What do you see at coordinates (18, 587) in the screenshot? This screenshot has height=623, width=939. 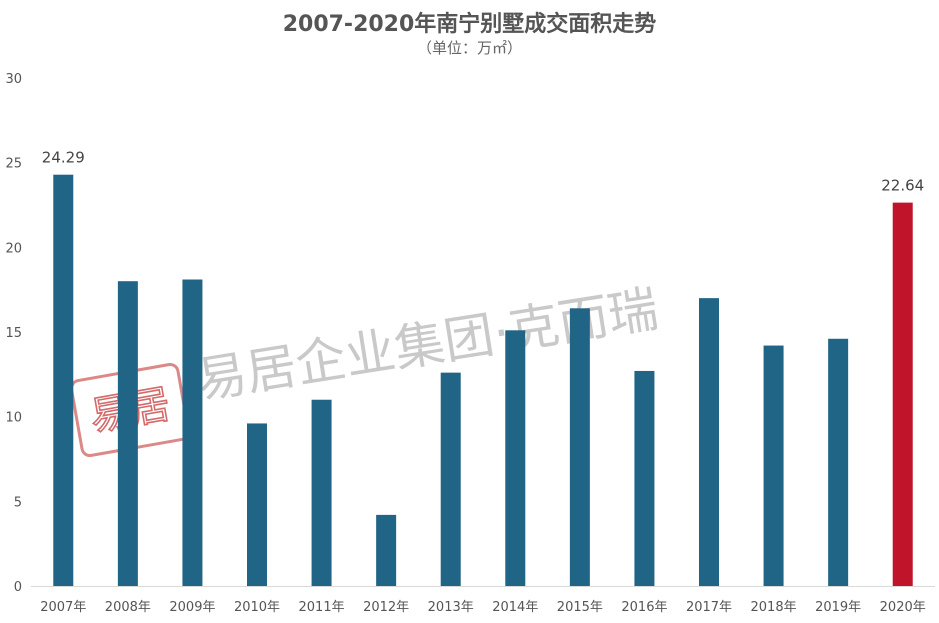 I see `y-tick-label: 0` at bounding box center [18, 587].